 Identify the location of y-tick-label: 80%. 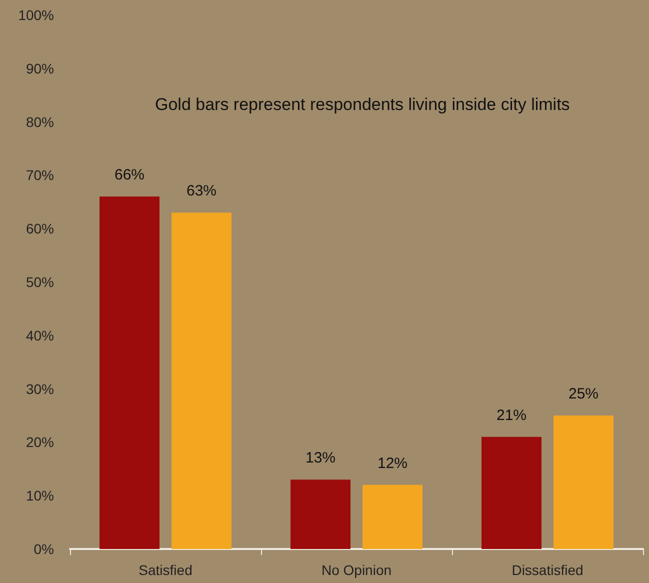
(40, 122).